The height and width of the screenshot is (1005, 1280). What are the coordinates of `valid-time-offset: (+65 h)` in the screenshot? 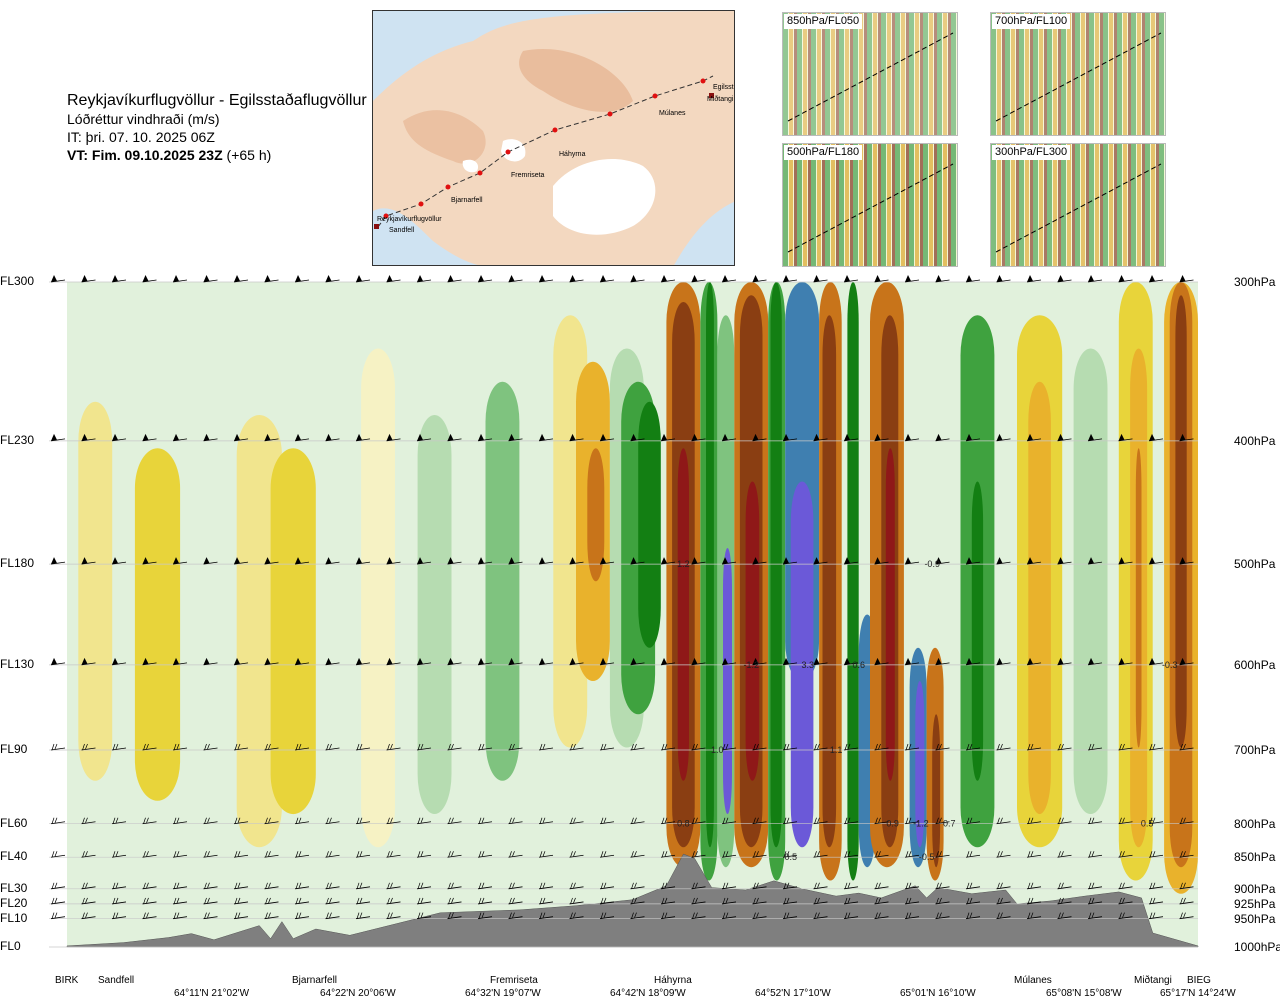 It's located at (249, 155).